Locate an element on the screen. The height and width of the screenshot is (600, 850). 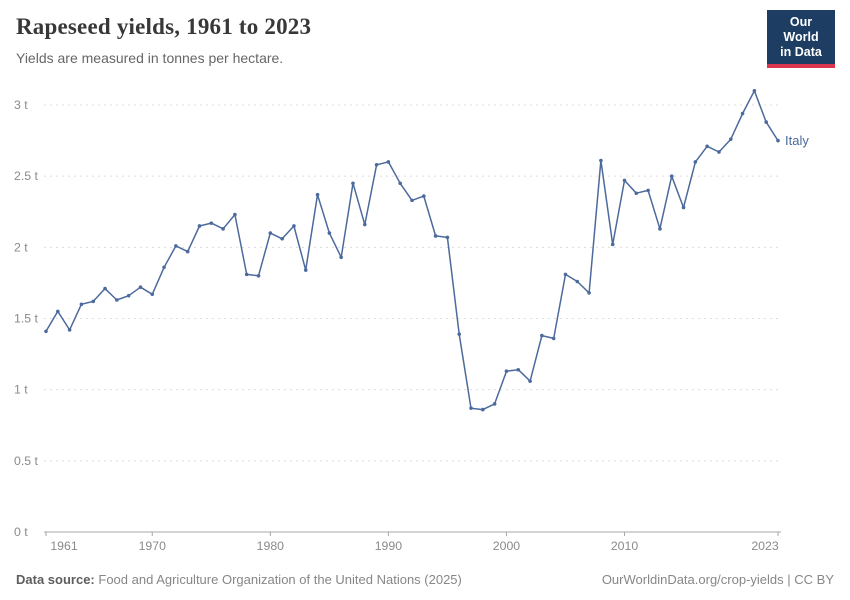
x-axis-label: 1961 is located at coordinates (64, 546).